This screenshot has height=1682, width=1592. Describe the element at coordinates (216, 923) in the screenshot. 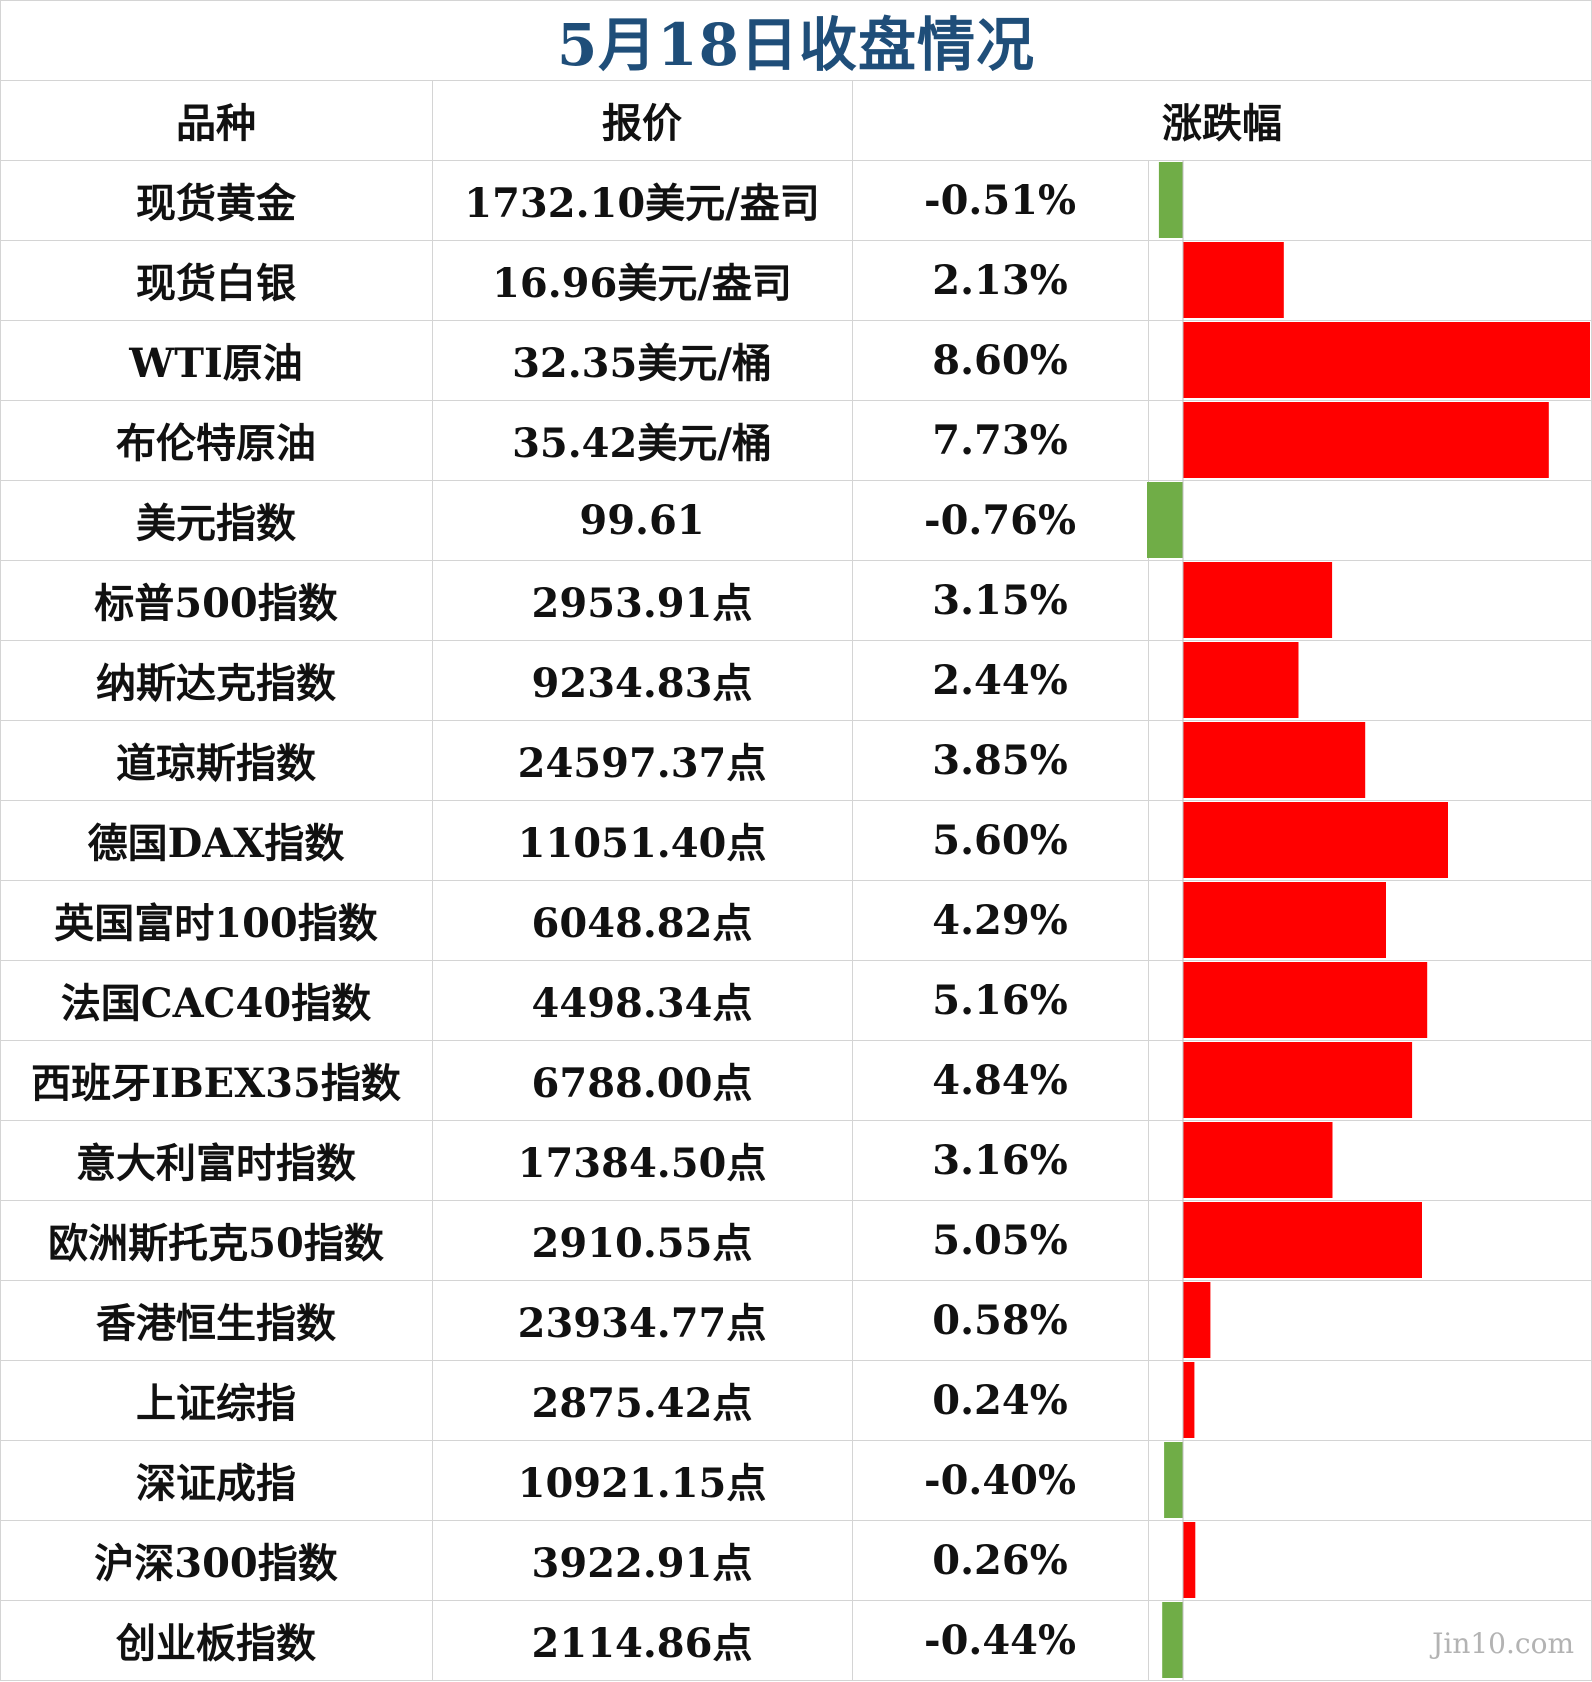

I see `row-name: 英国富时100指数` at that location.